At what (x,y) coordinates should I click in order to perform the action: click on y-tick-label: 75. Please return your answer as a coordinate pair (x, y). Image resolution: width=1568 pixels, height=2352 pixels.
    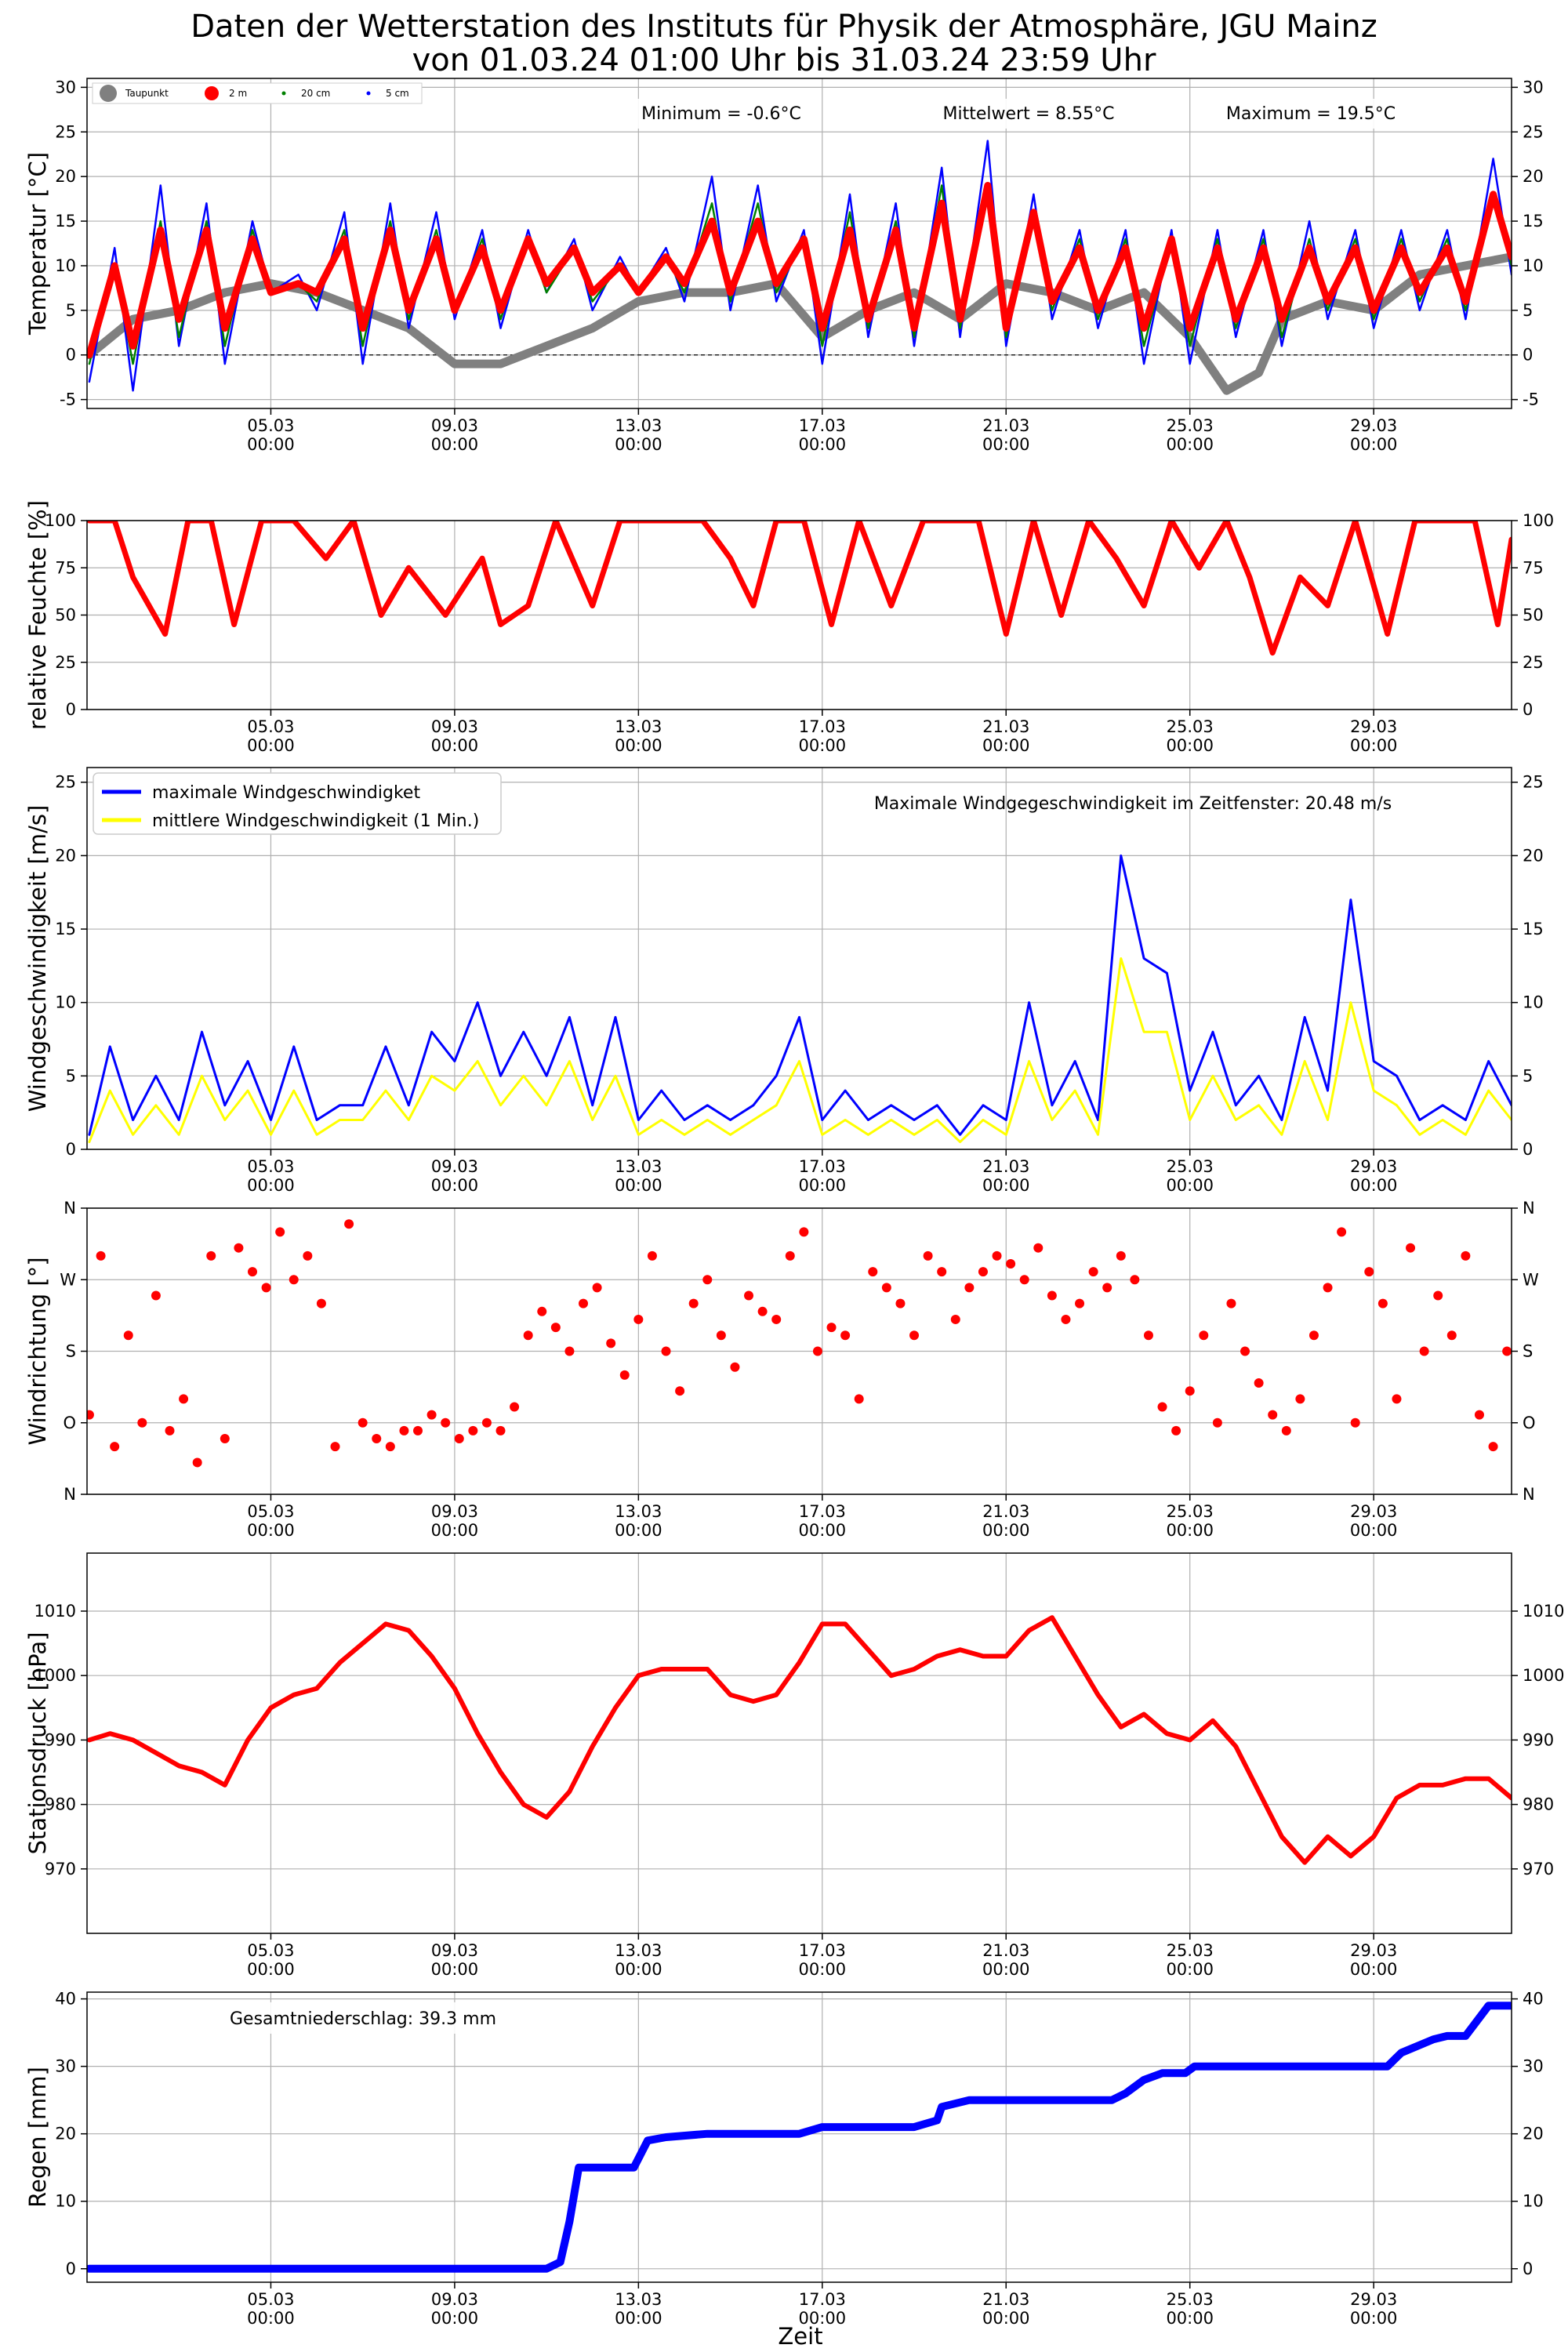
    Looking at the image, I should click on (65, 567).